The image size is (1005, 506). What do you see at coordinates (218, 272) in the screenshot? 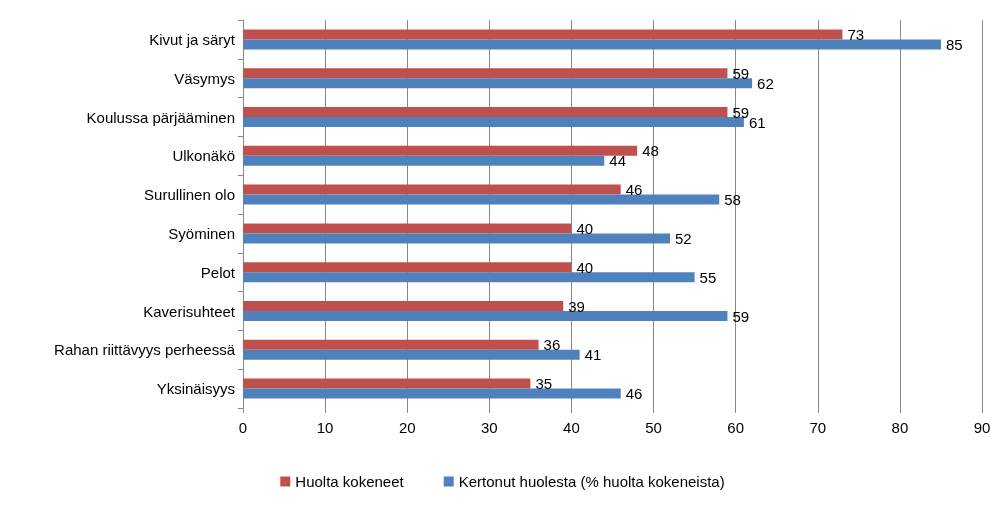
I see `y-tick-label: Pelot` at bounding box center [218, 272].